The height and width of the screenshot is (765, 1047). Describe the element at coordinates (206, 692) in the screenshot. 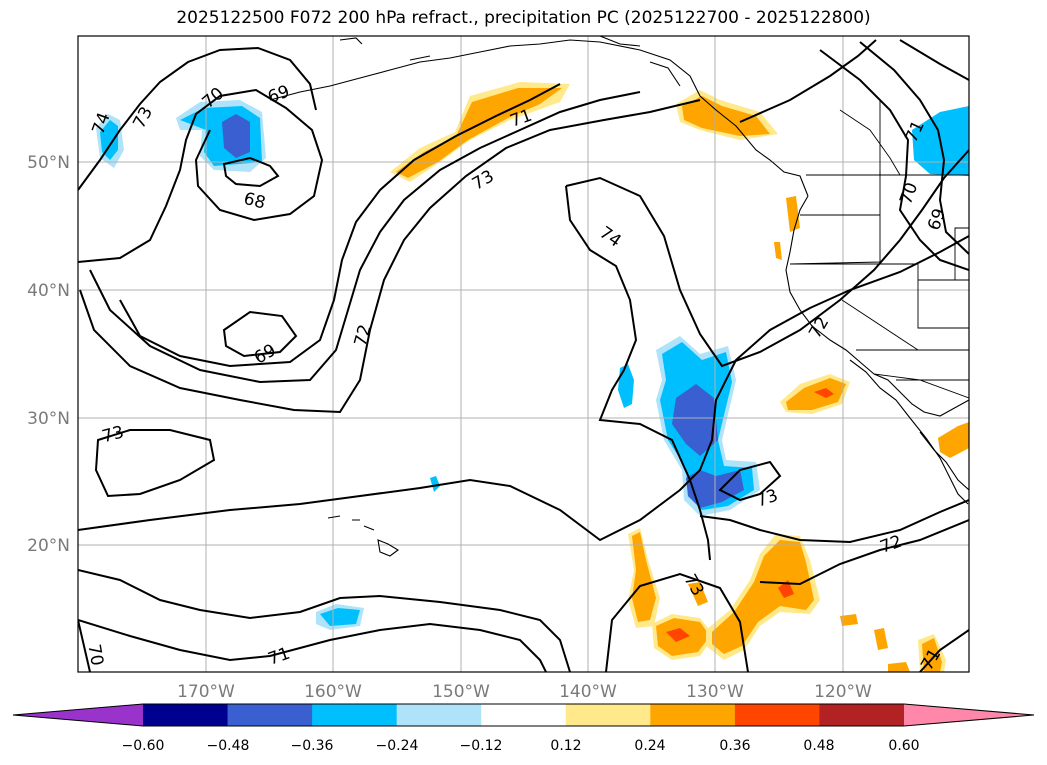

I see `lon-label-170w: 170°W` at that location.